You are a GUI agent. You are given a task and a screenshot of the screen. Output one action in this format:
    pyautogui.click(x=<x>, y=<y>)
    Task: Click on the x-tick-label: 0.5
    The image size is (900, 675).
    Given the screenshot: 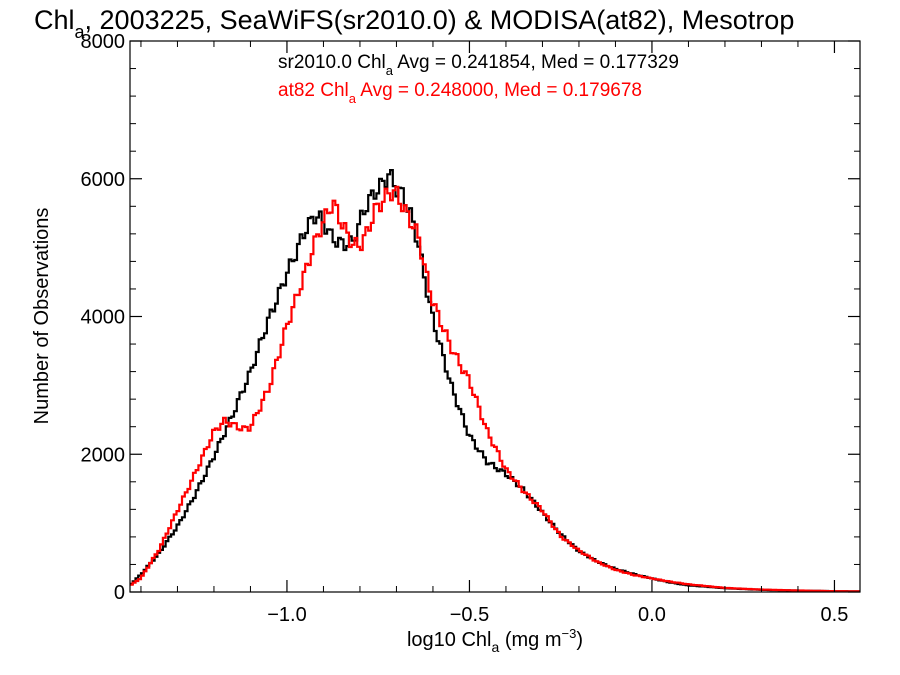 What is the action you would take?
    pyautogui.click(x=835, y=615)
    